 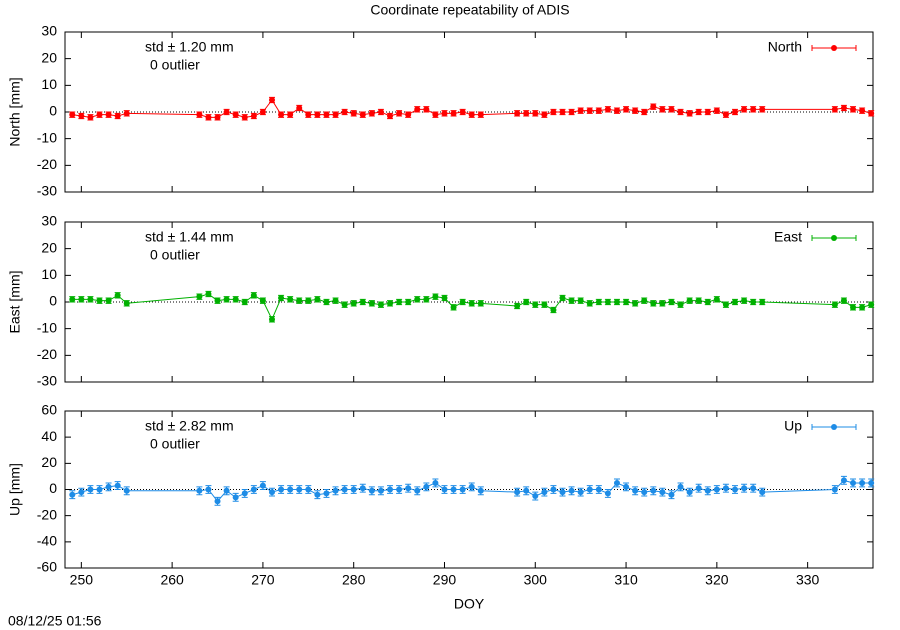 I want to click on y-tick-label: 0, so click(x=53, y=301).